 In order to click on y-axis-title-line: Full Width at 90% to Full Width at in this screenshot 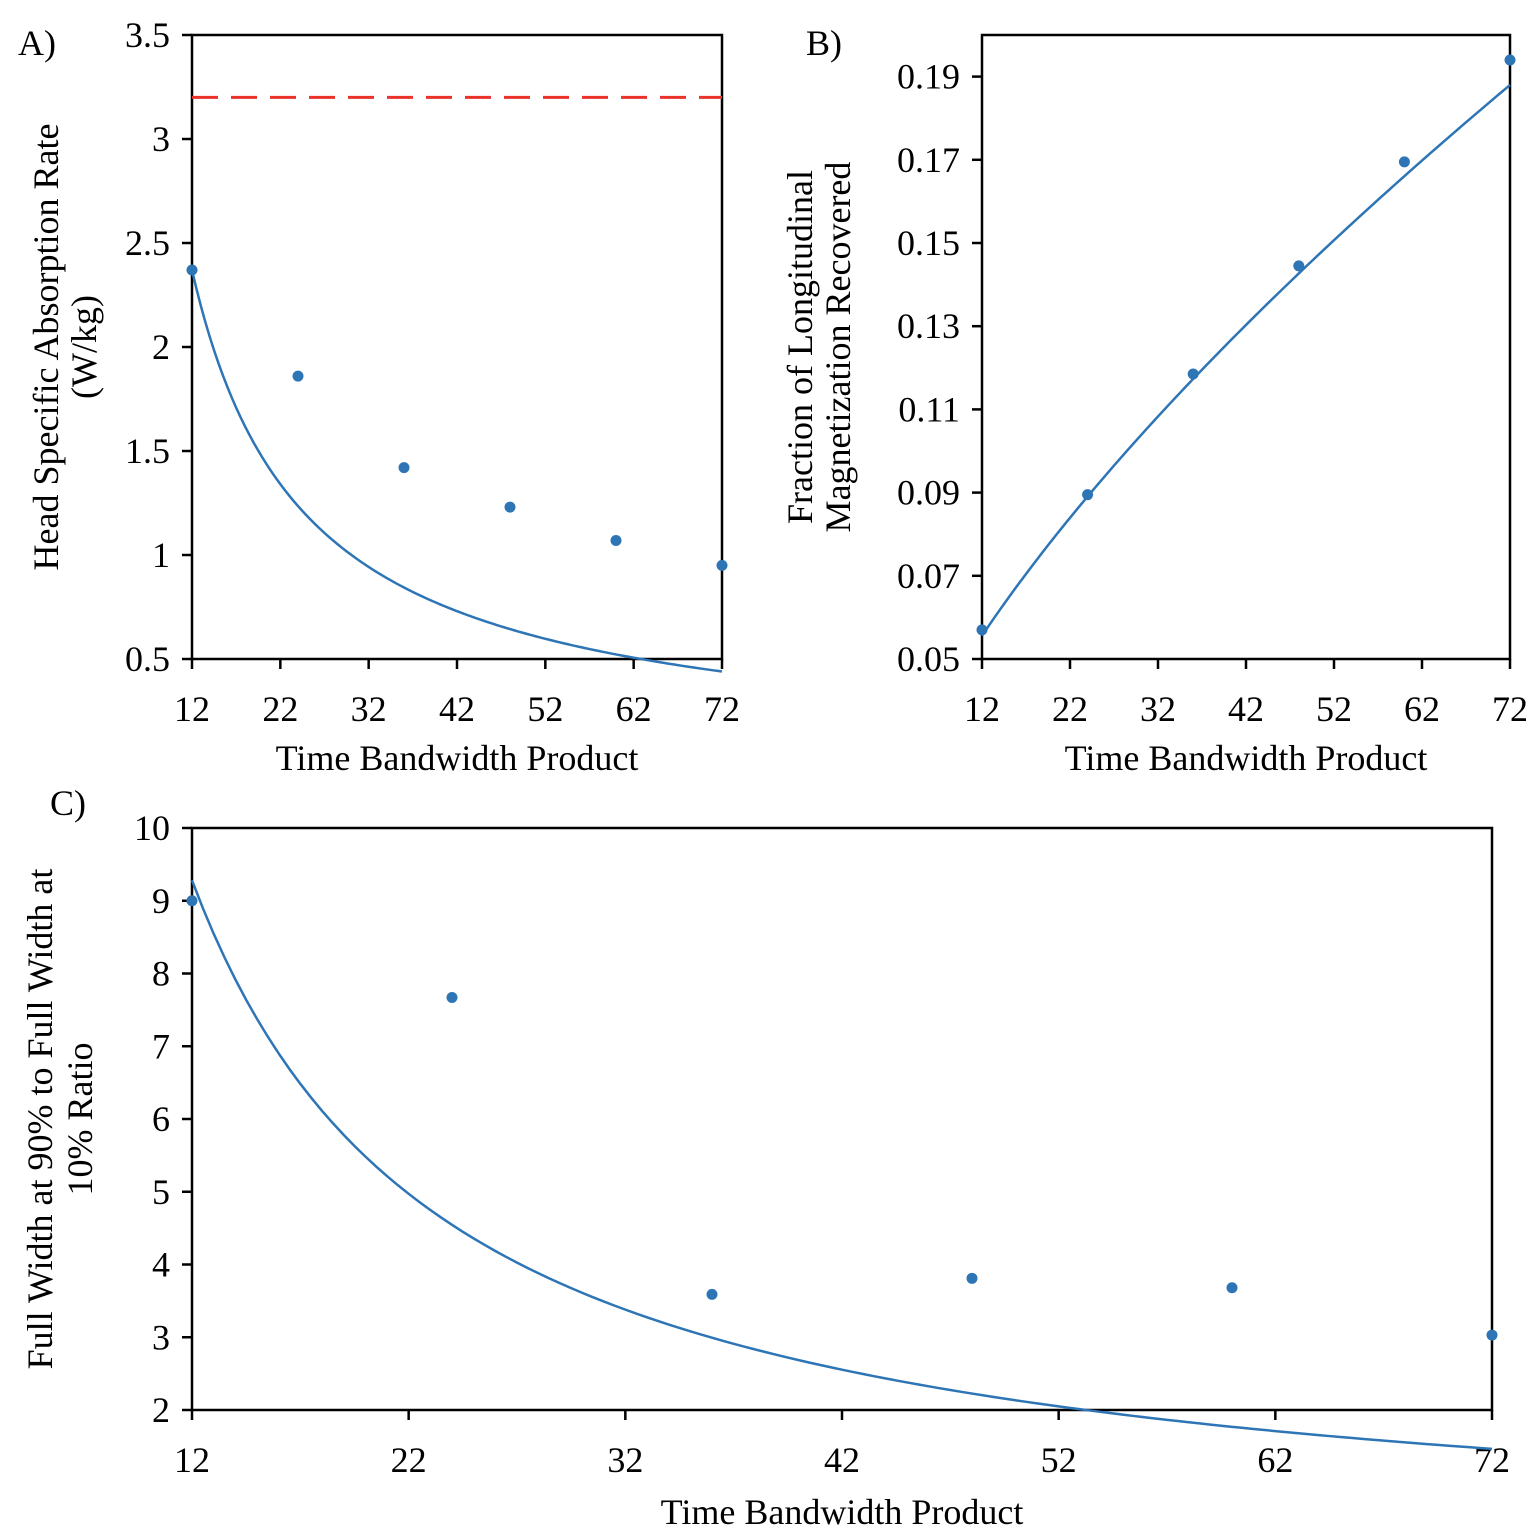, I will do `click(40, 1119)`.